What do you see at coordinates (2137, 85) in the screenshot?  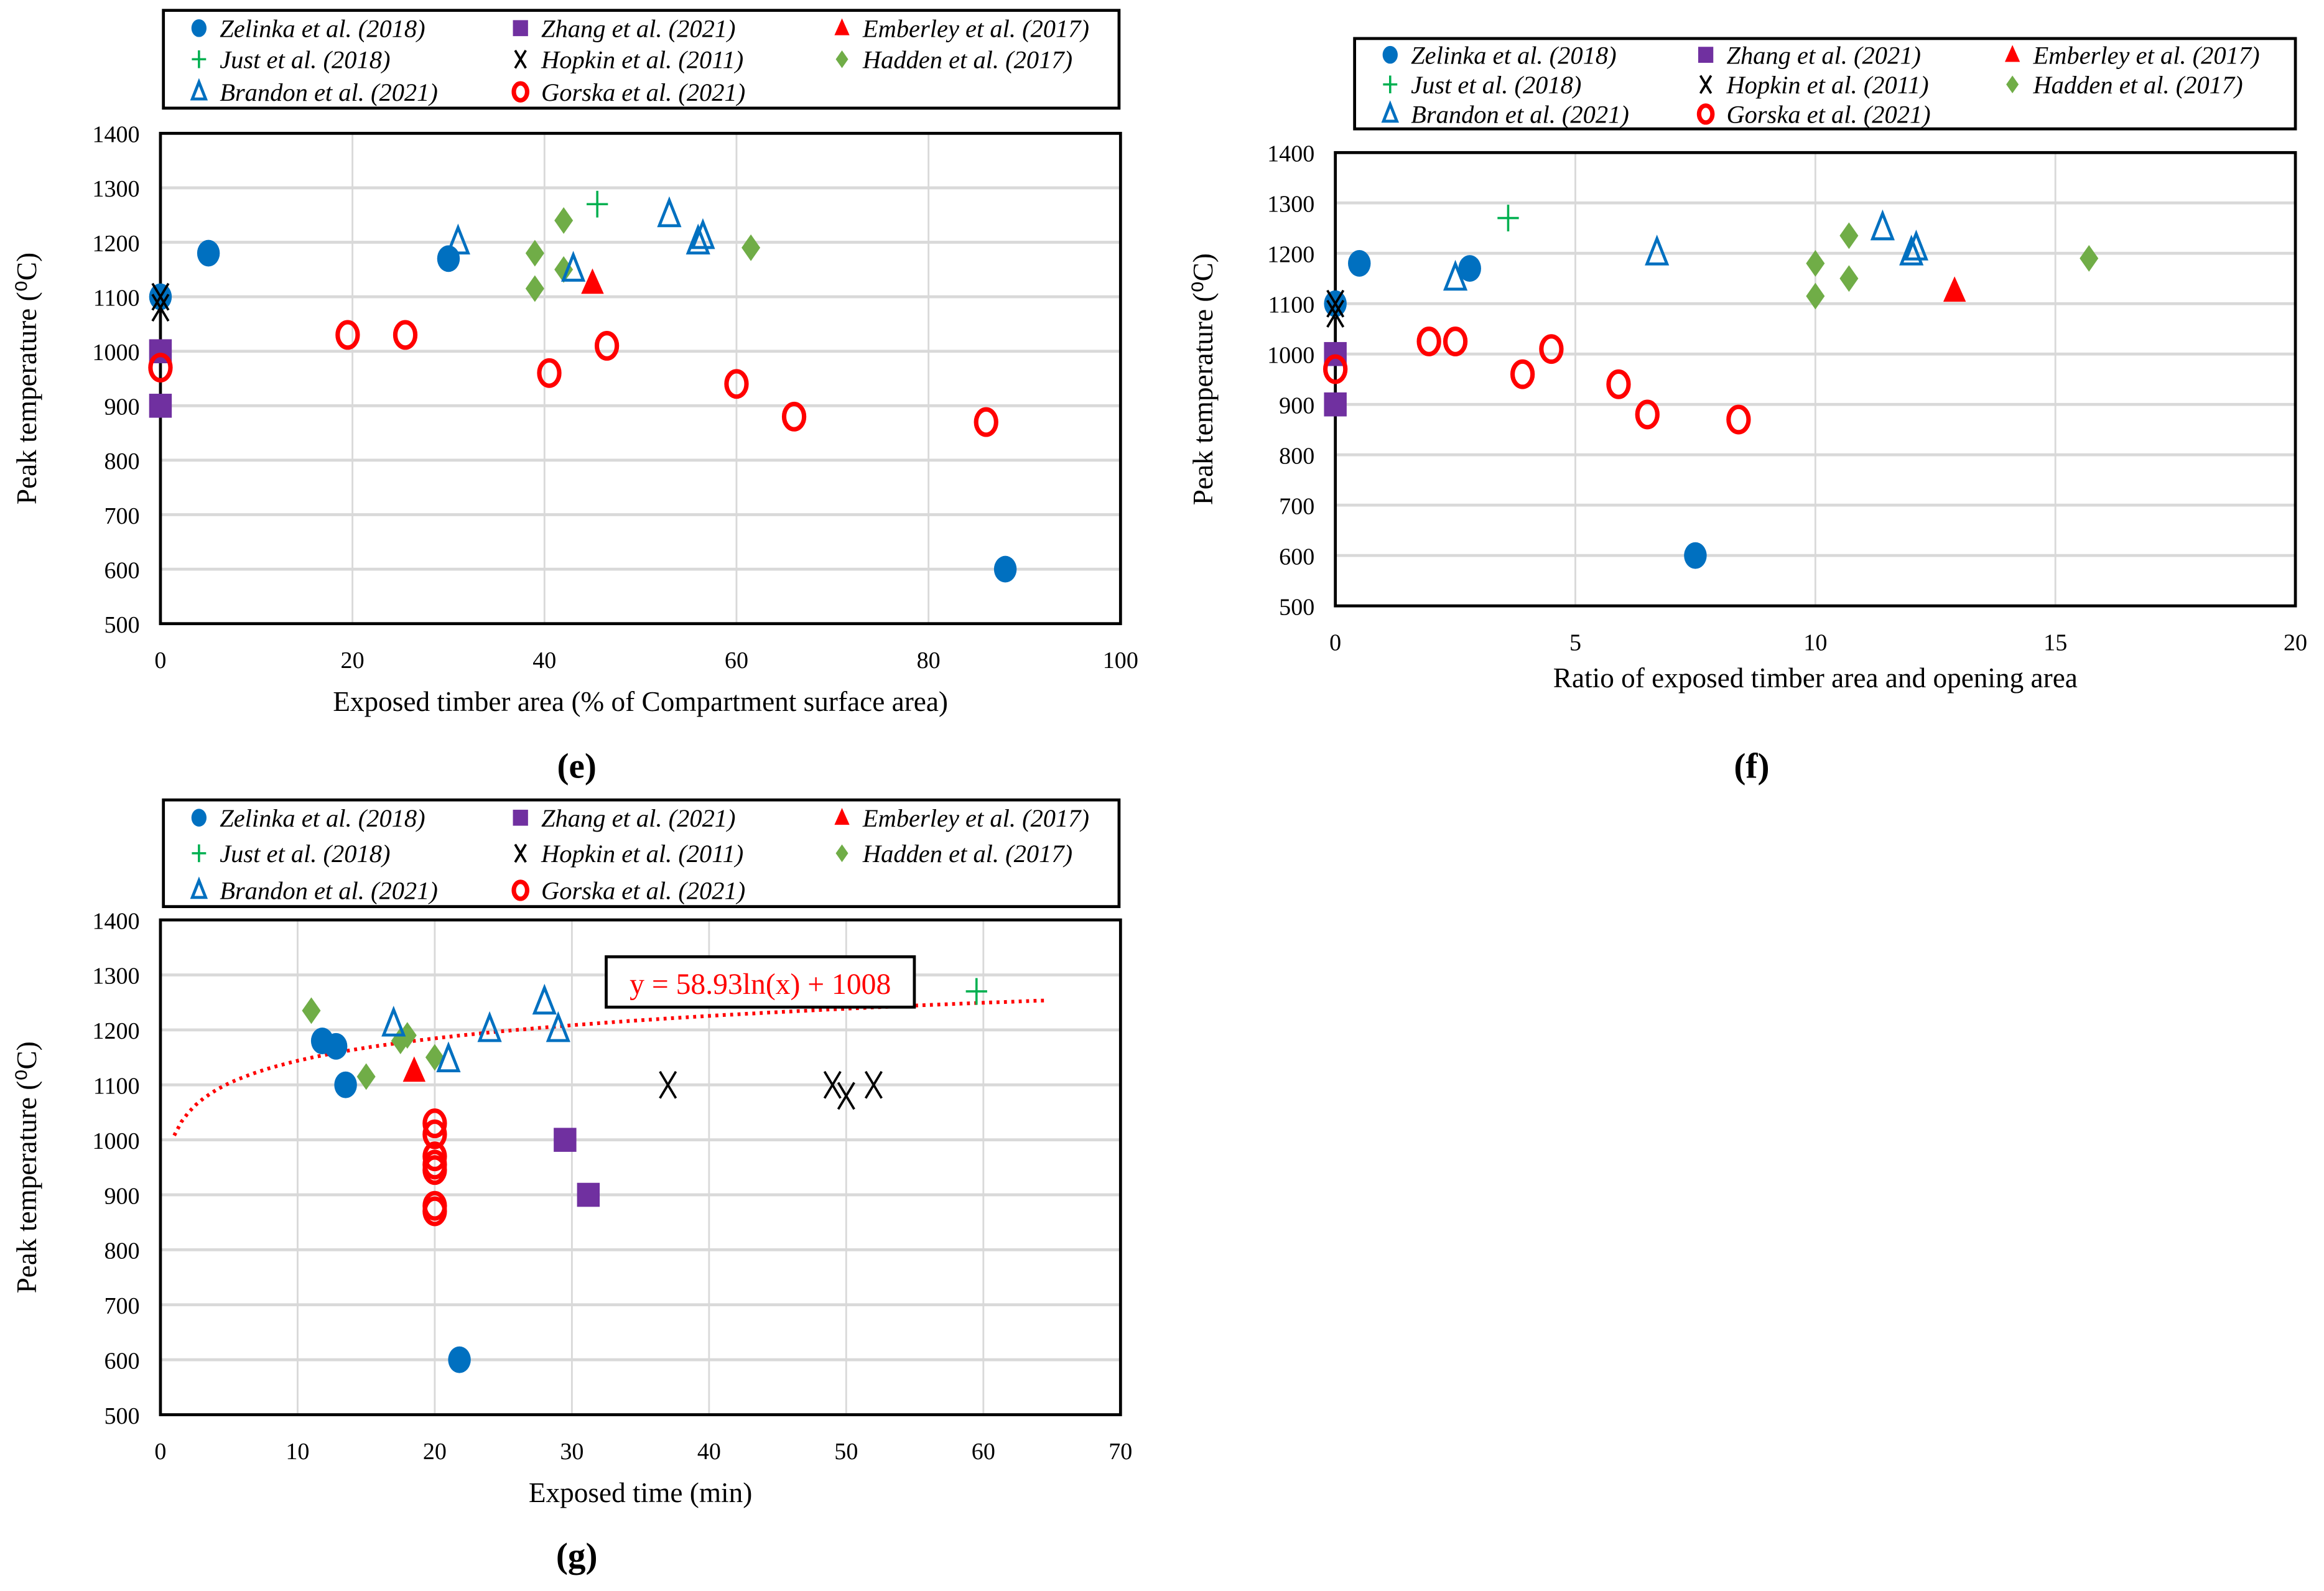 I see `legend-label-hadden: Hadden et al. (2017)` at bounding box center [2137, 85].